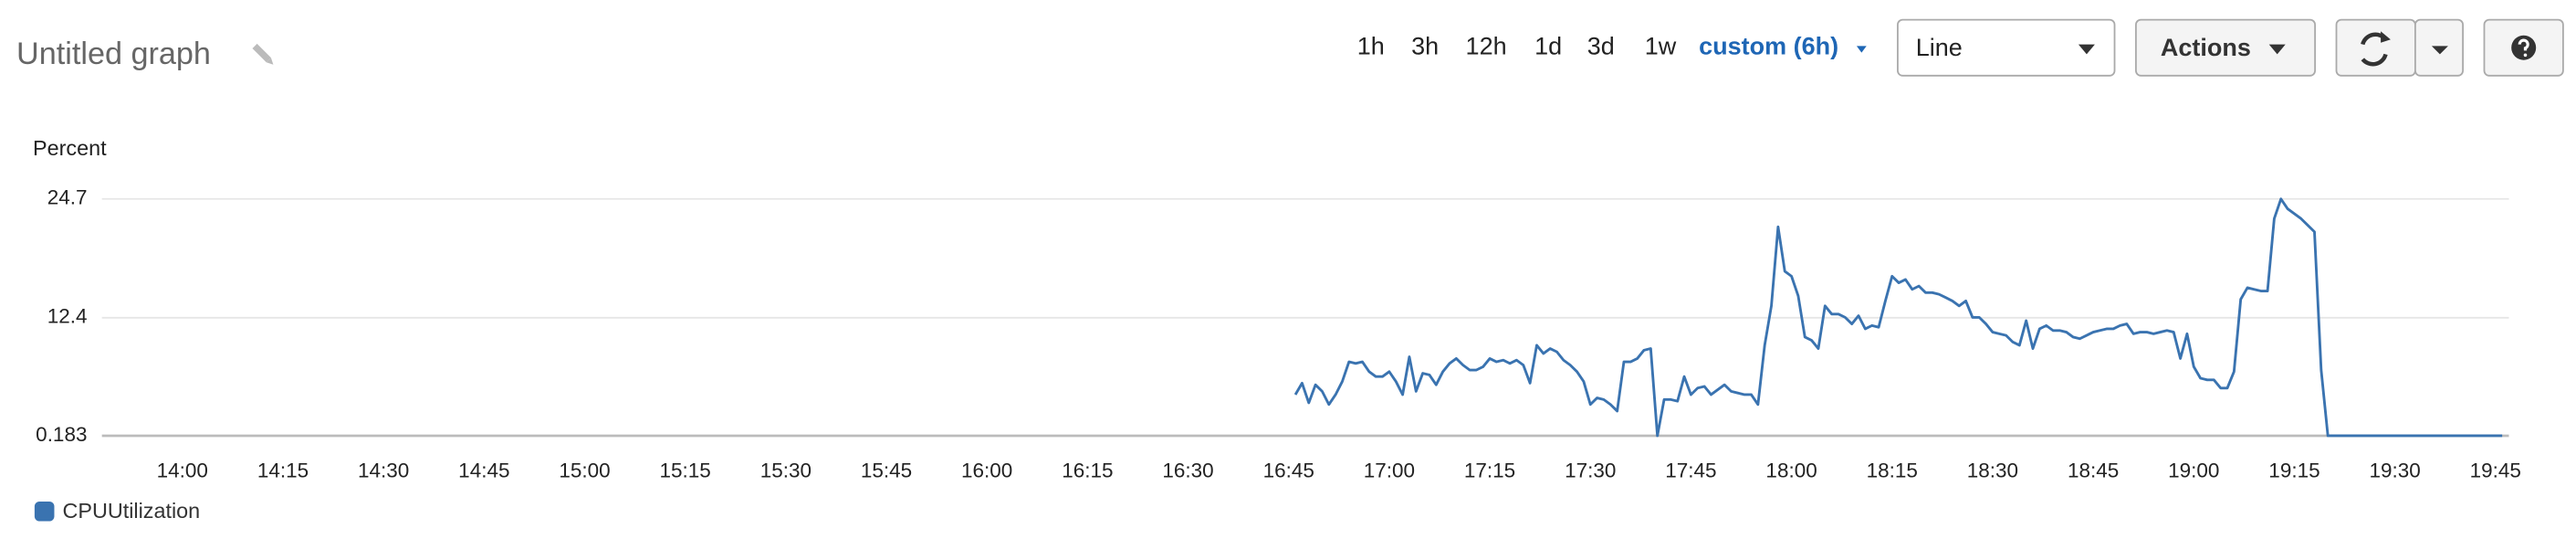  Describe the element at coordinates (1187, 471) in the screenshot. I see `x-tick-label: 16:30` at that location.